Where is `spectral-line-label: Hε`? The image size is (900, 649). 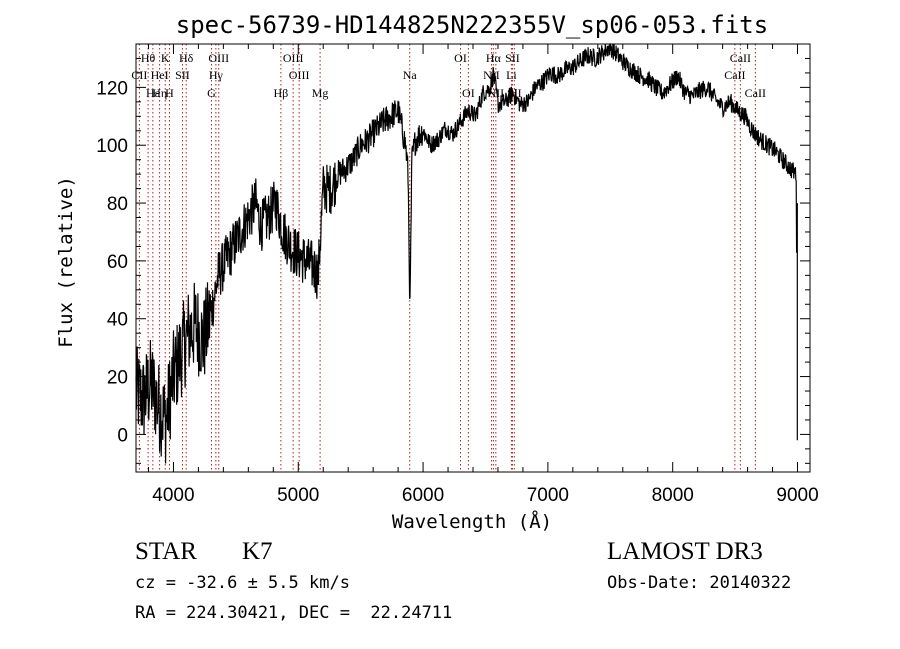
spectral-line-label: Hε is located at coordinates (153, 93).